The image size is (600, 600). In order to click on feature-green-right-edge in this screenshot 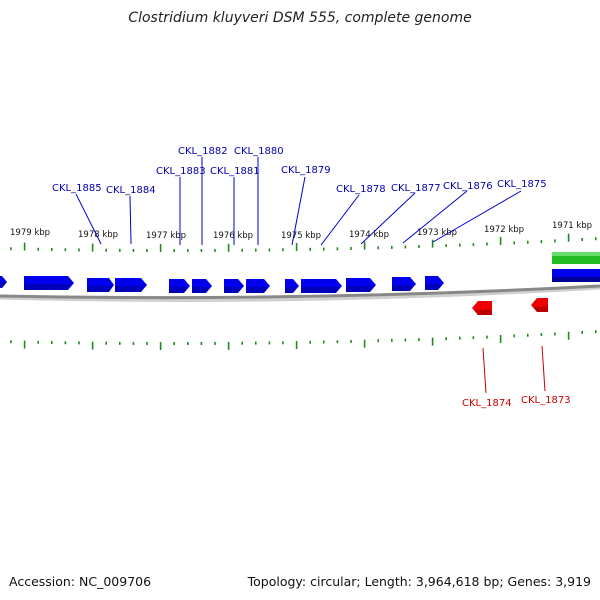, I will do `click(576, 267)`.